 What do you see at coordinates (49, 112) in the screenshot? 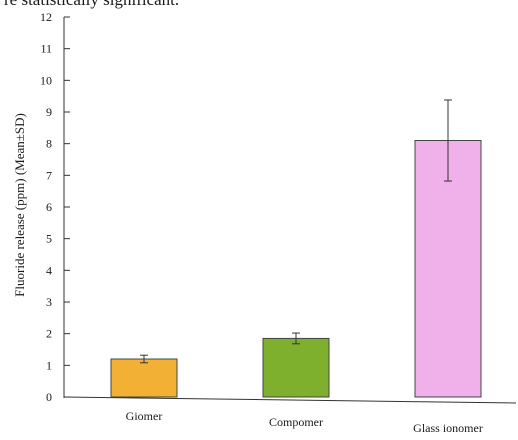
I see `y-tick-label: 9` at bounding box center [49, 112].